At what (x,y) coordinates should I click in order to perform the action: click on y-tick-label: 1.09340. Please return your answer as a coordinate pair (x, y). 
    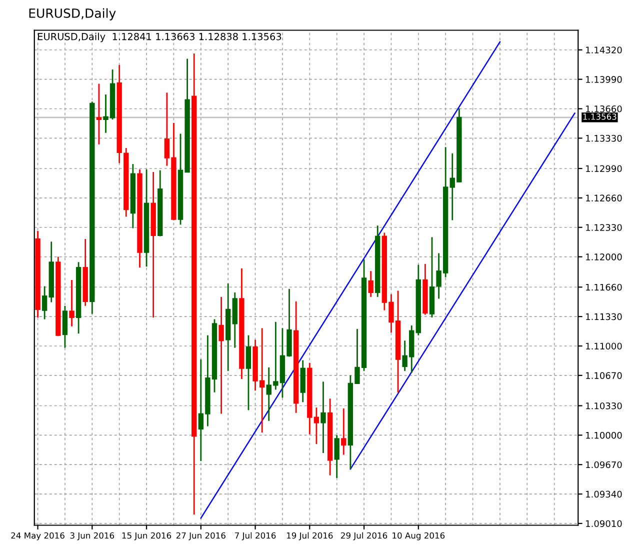
    Looking at the image, I should click on (604, 494).